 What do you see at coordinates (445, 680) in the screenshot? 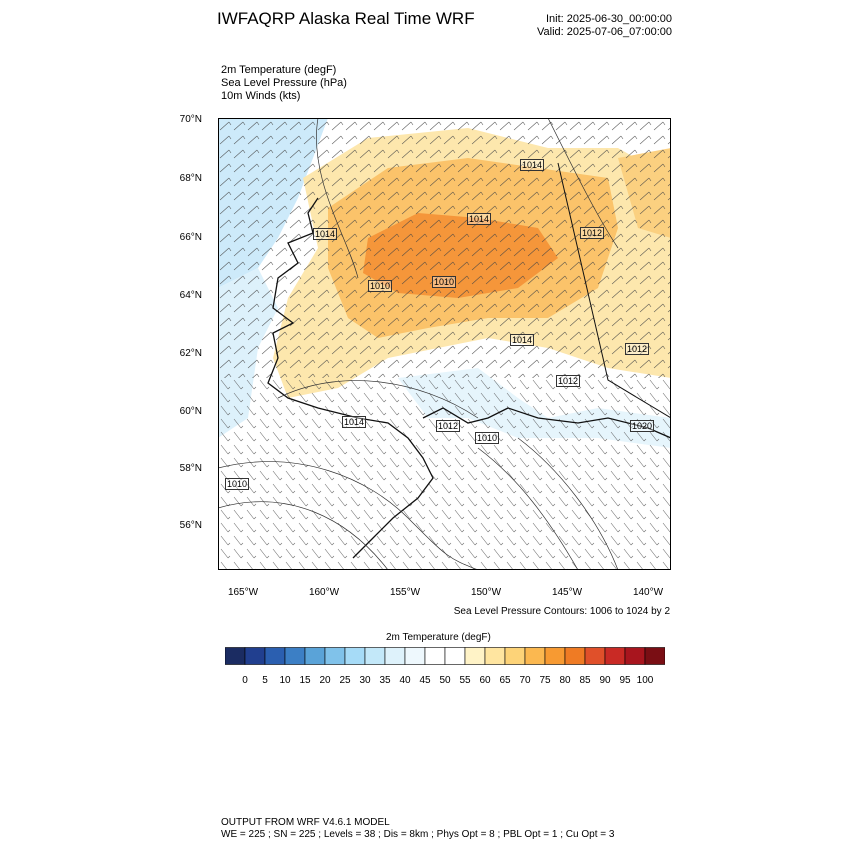
I see `colorbar-tick-label: 50` at bounding box center [445, 680].